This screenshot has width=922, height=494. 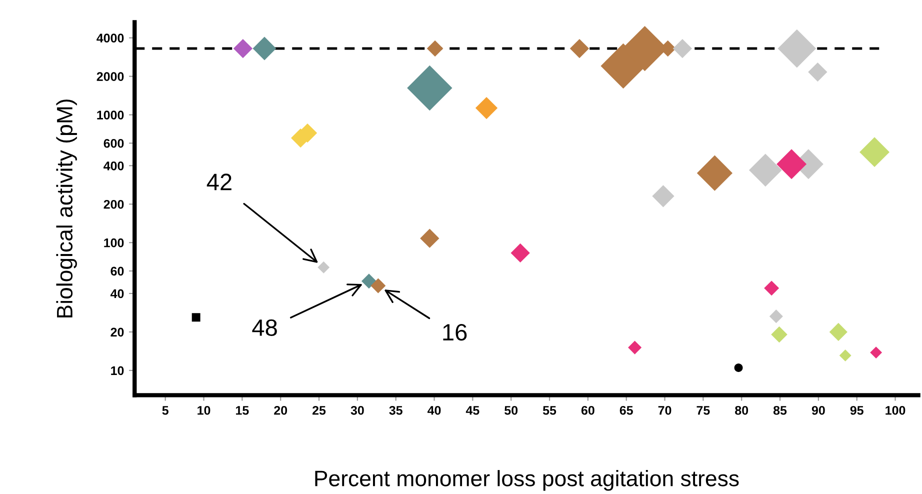 What do you see at coordinates (114, 143) in the screenshot?
I see `y-tick-label: 600` at bounding box center [114, 143].